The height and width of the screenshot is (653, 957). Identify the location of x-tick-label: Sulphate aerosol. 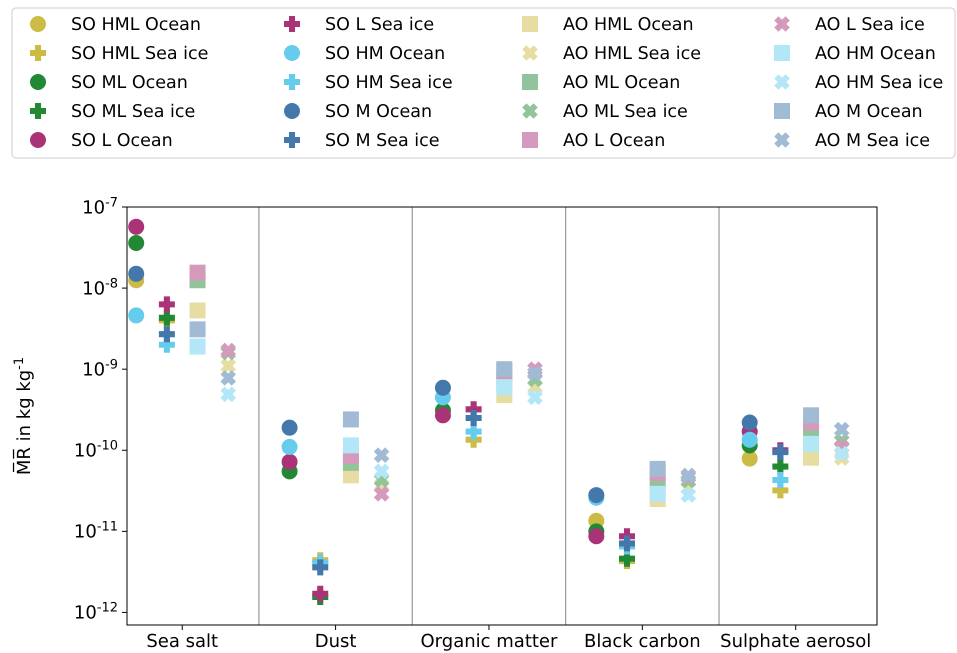
(796, 641).